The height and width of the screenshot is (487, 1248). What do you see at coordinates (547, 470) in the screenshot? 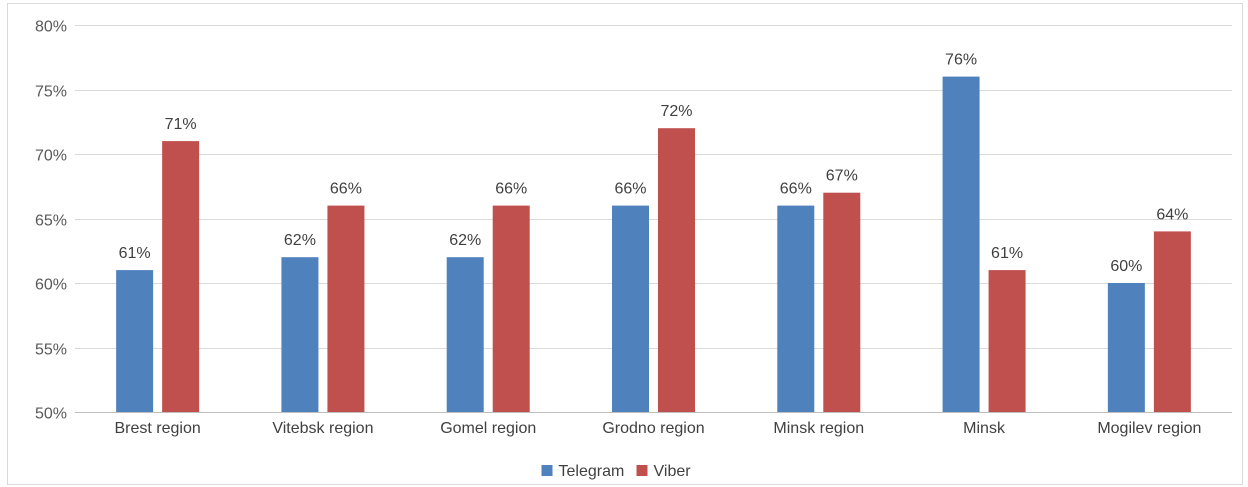
I see `legend-swatch-telegram` at bounding box center [547, 470].